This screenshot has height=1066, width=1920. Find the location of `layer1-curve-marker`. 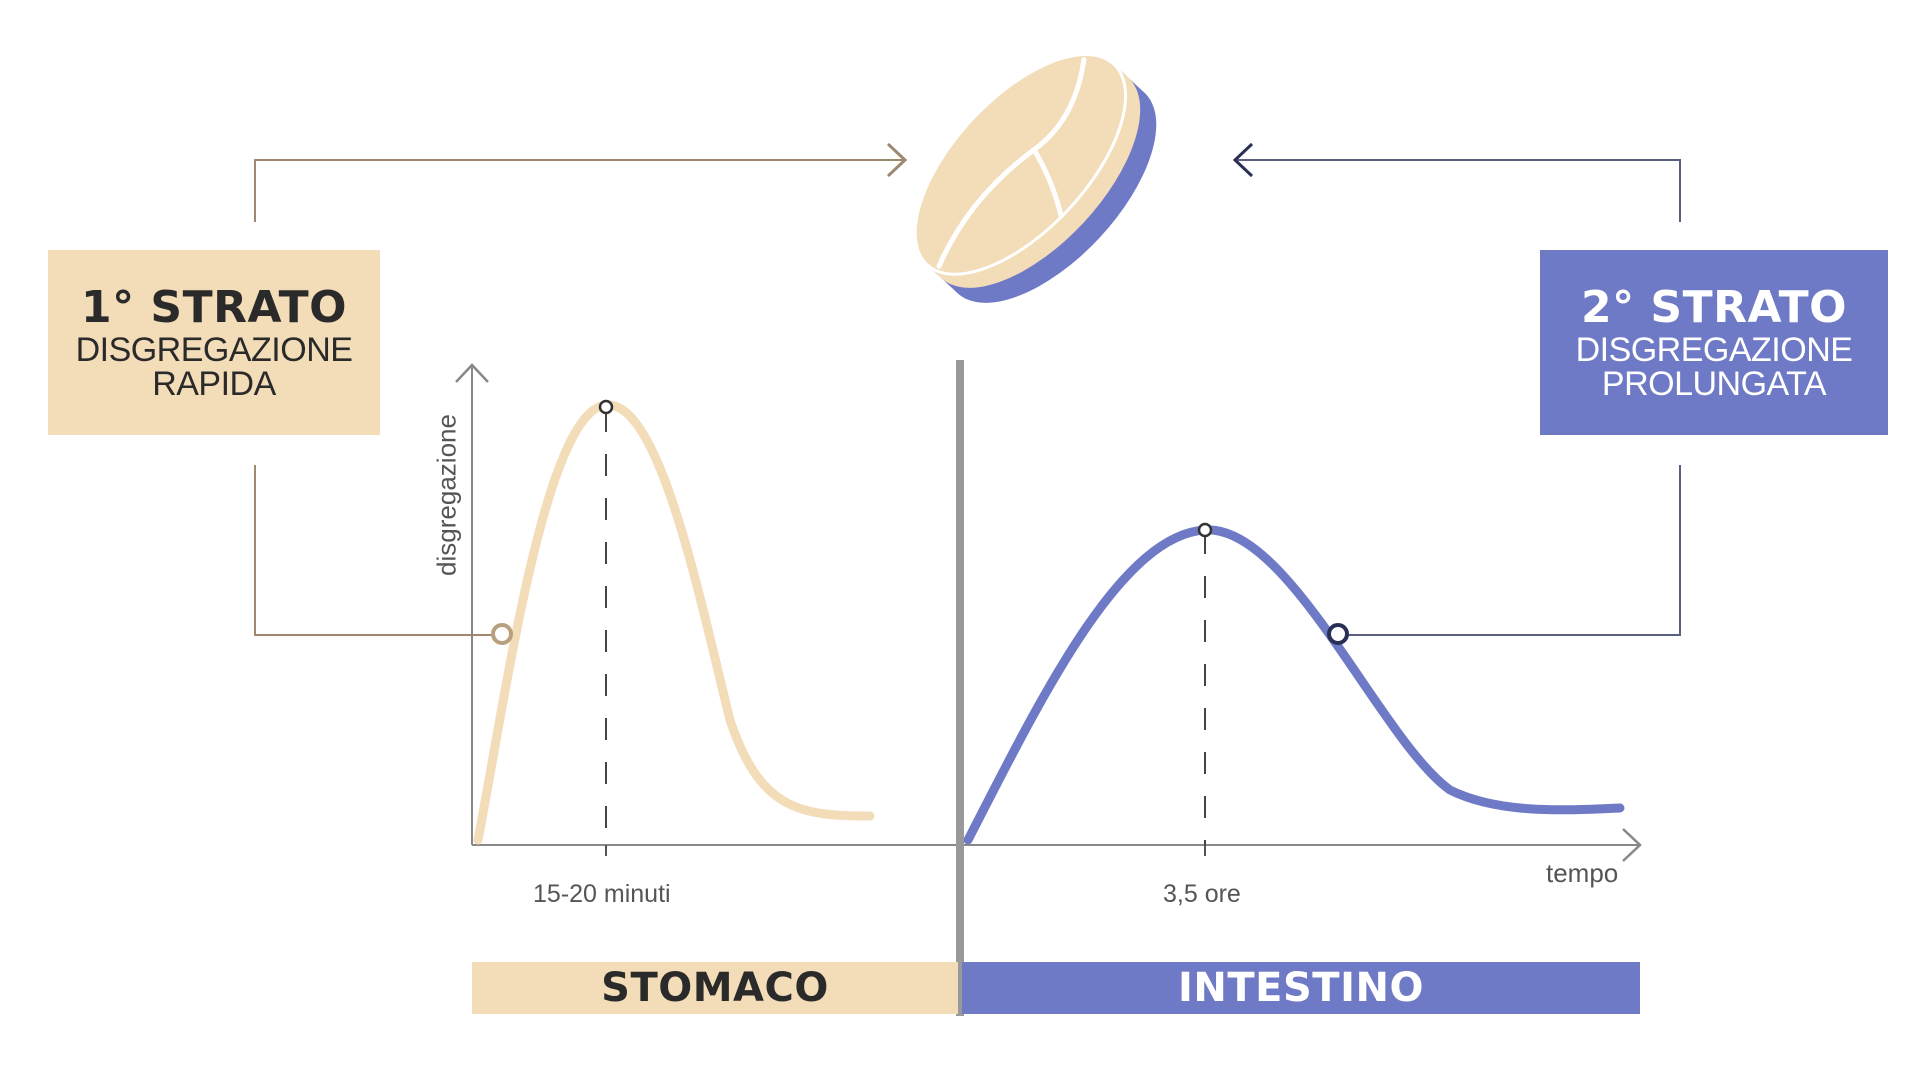

layer1-curve-marker is located at coordinates (502, 634).